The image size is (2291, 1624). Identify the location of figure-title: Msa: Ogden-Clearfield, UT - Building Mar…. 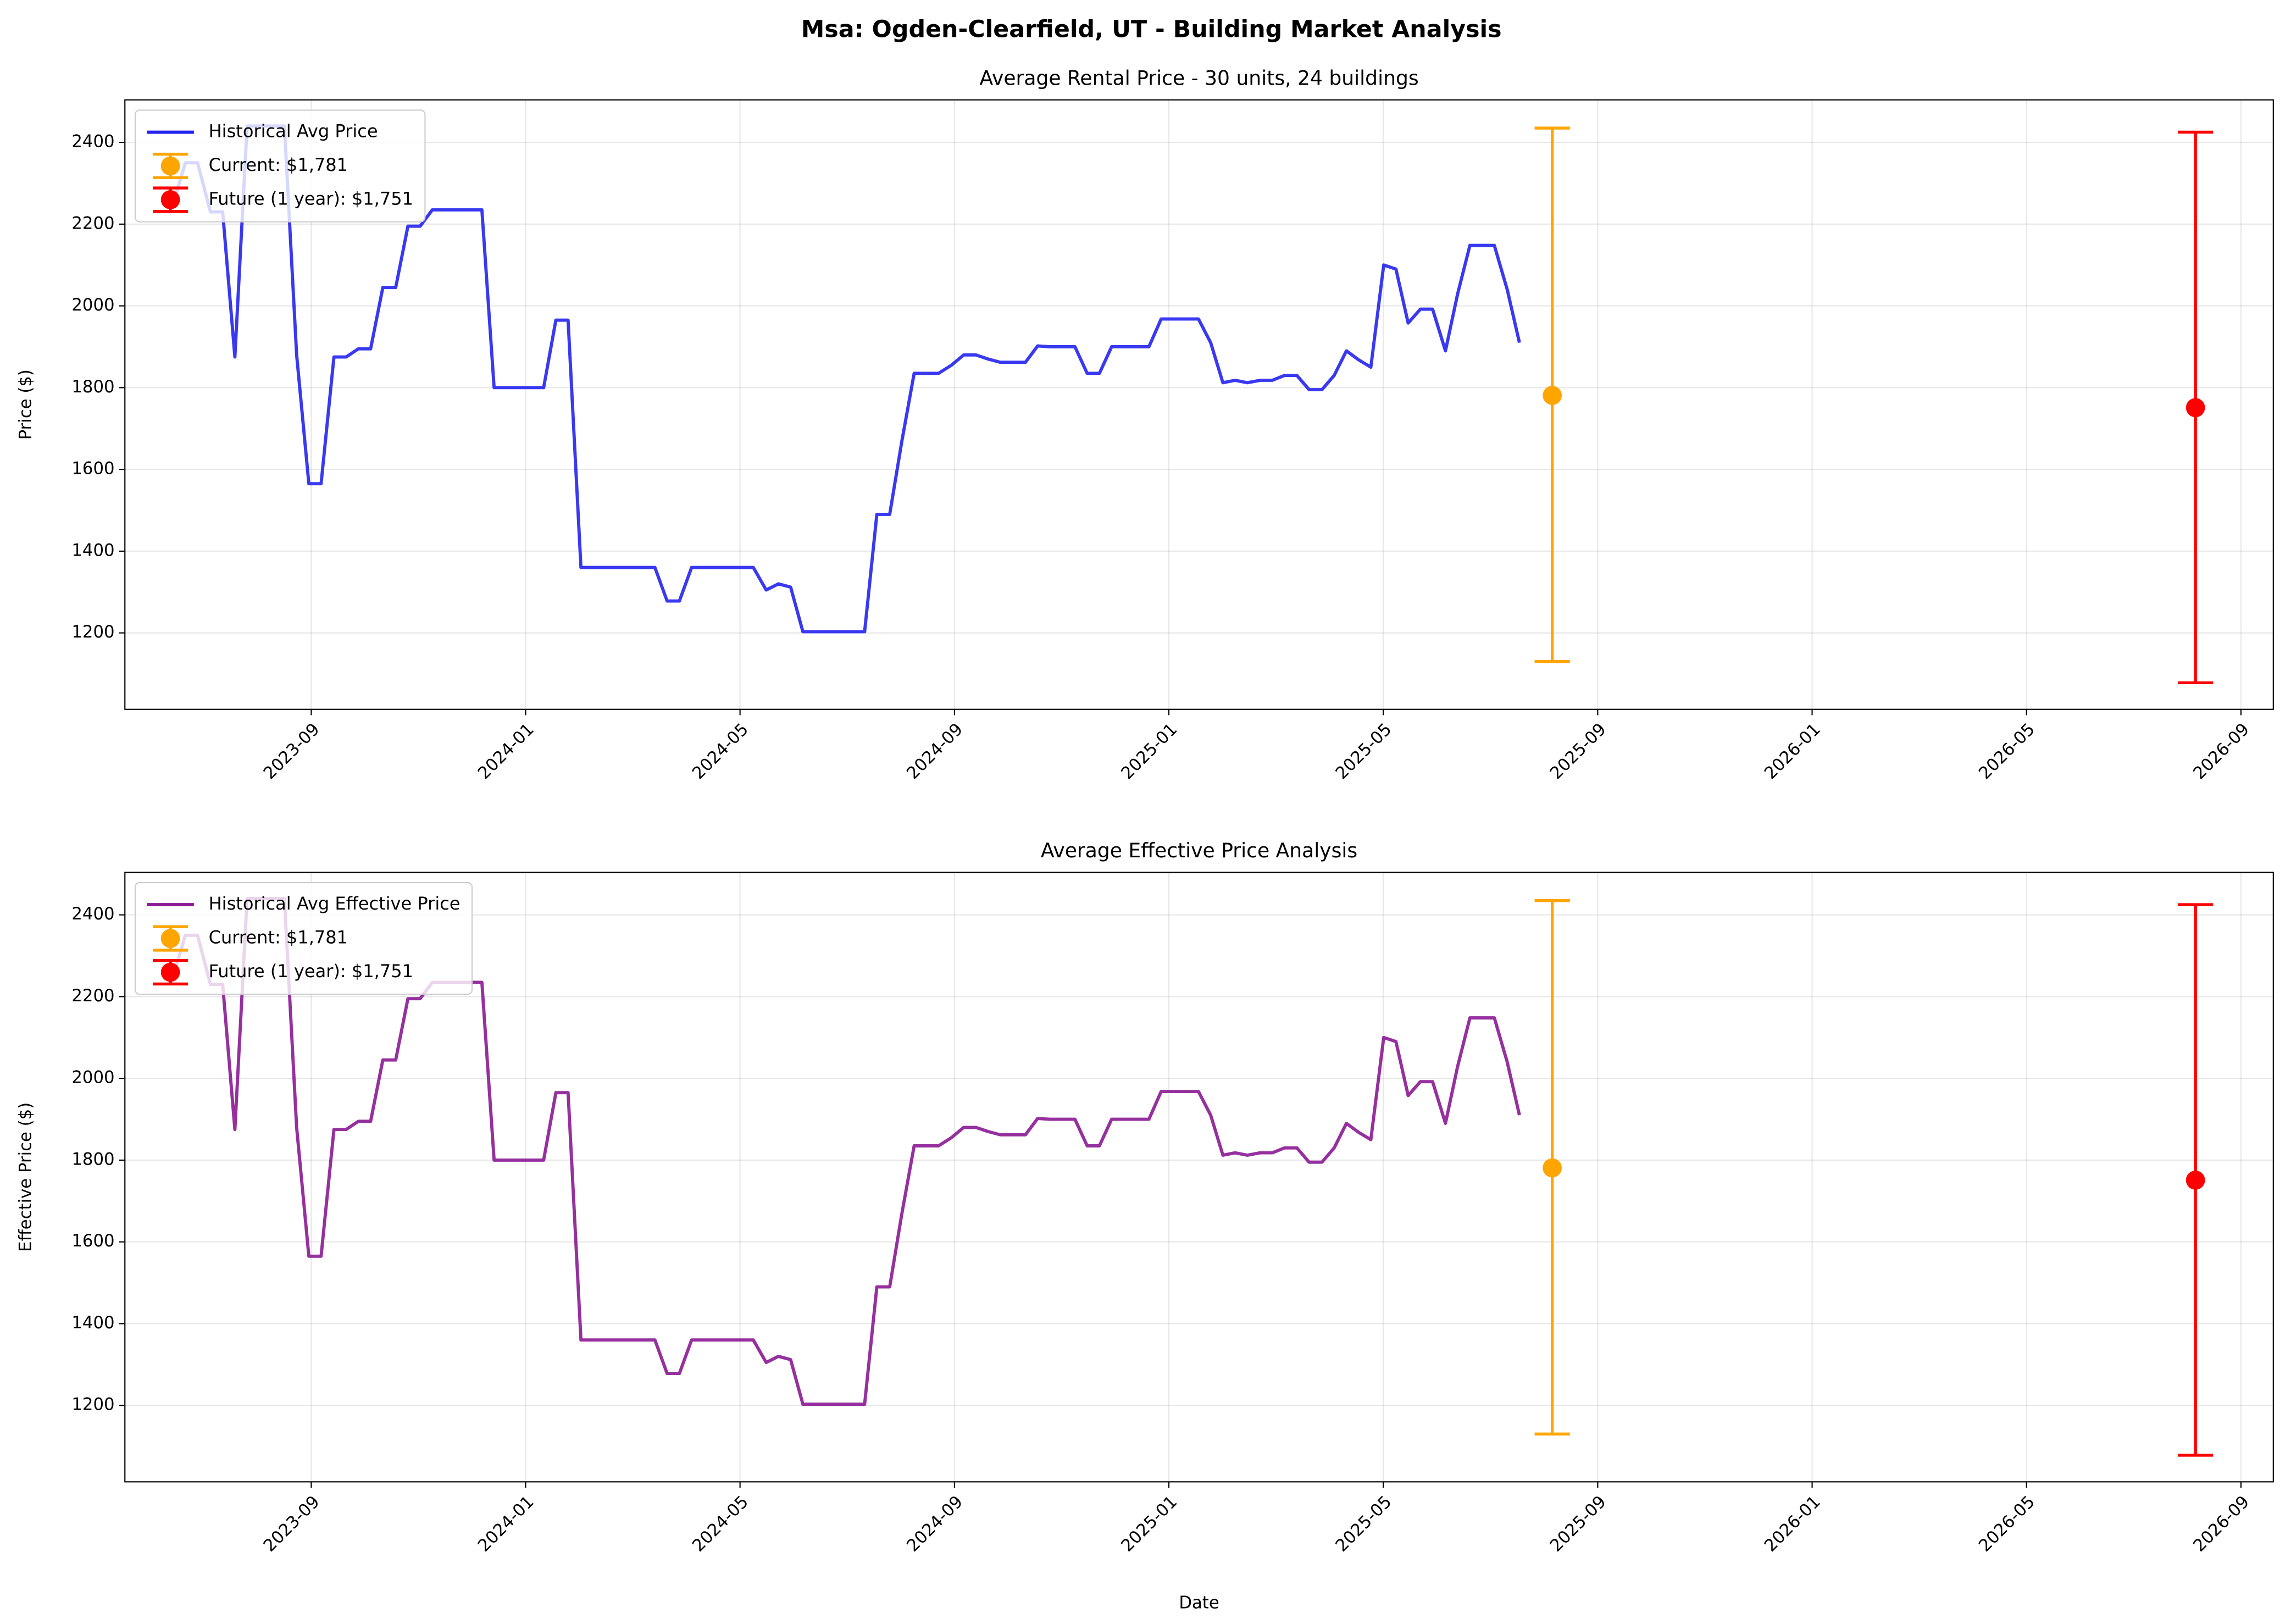
(1151, 29).